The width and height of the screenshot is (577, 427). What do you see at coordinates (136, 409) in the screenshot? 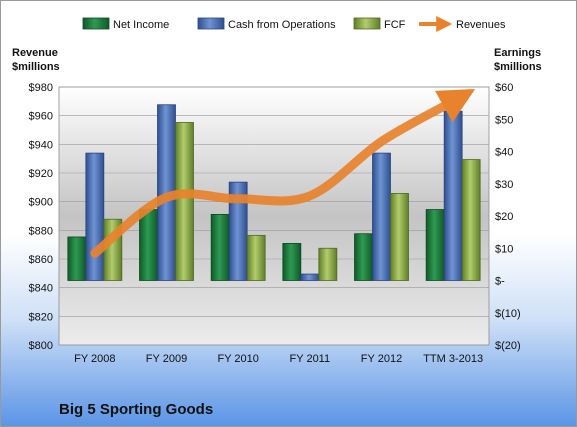
I see `chart-title: Big 5 Sporting Goods` at bounding box center [136, 409].